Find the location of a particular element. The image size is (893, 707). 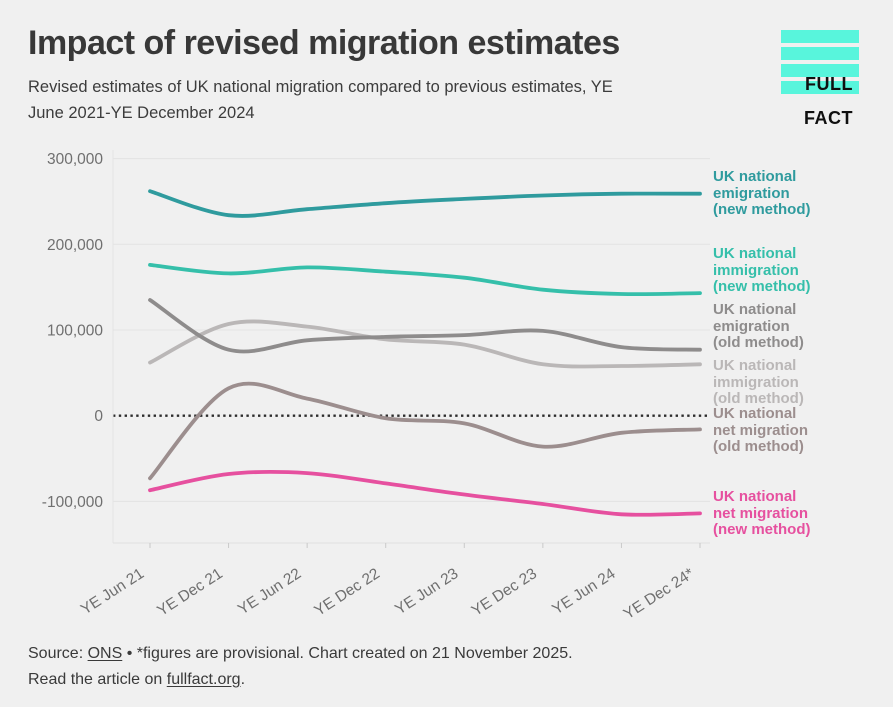

logo-word-full: FULL is located at coordinates (829, 84).